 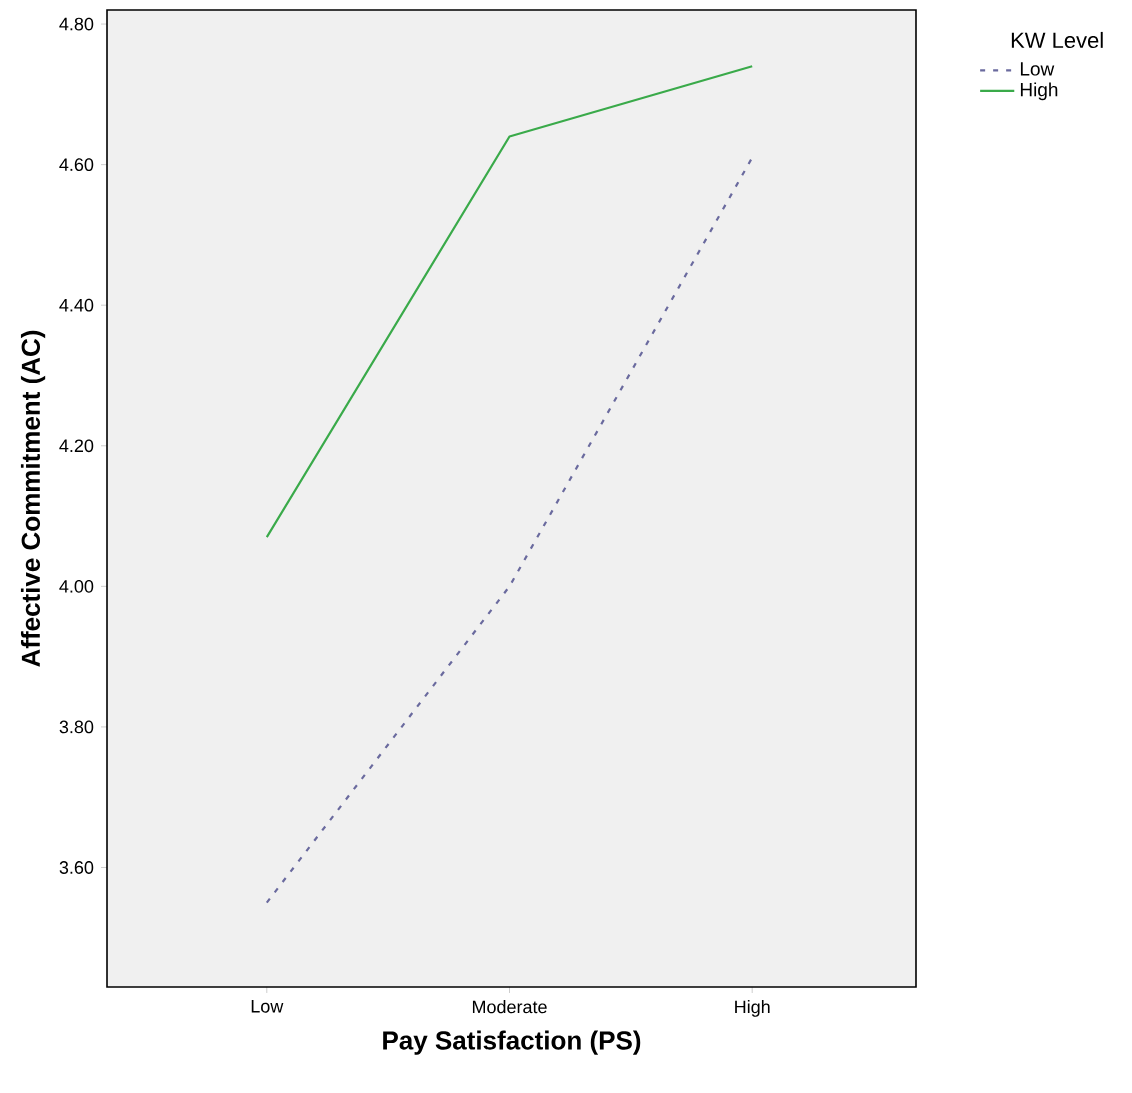 What do you see at coordinates (76, 727) in the screenshot?
I see `y-tick-label: 3.80` at bounding box center [76, 727].